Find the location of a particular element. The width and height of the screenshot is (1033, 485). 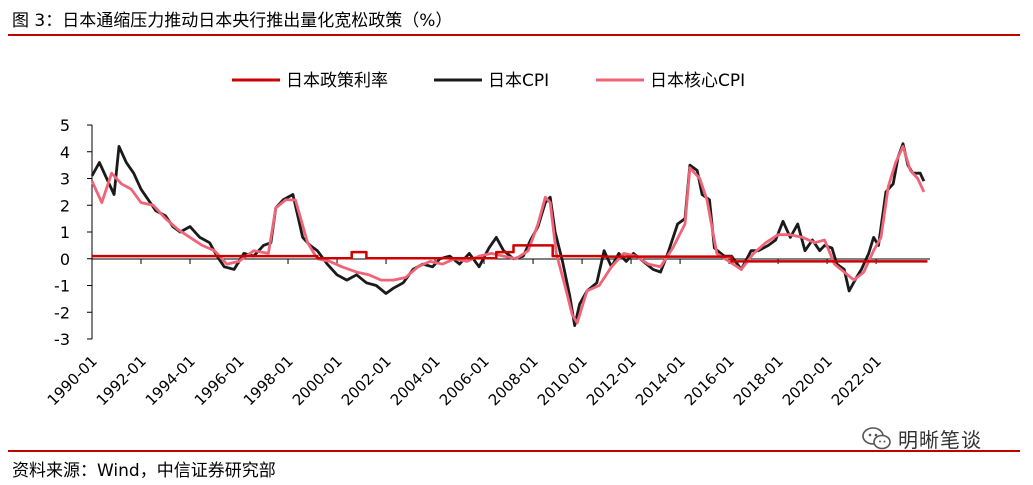

y-tick-label: -3 is located at coordinates (62, 339).